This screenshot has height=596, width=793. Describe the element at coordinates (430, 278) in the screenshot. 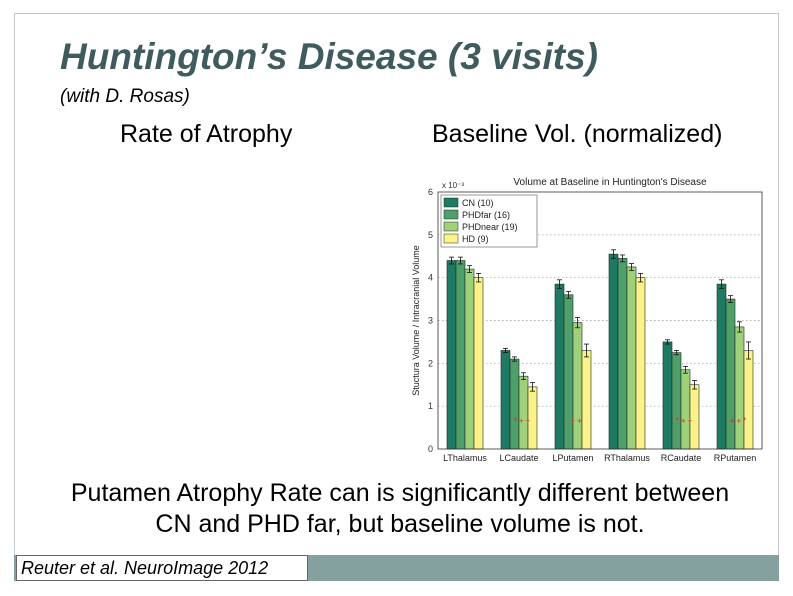

I see `y-tick-label: 4` at that location.